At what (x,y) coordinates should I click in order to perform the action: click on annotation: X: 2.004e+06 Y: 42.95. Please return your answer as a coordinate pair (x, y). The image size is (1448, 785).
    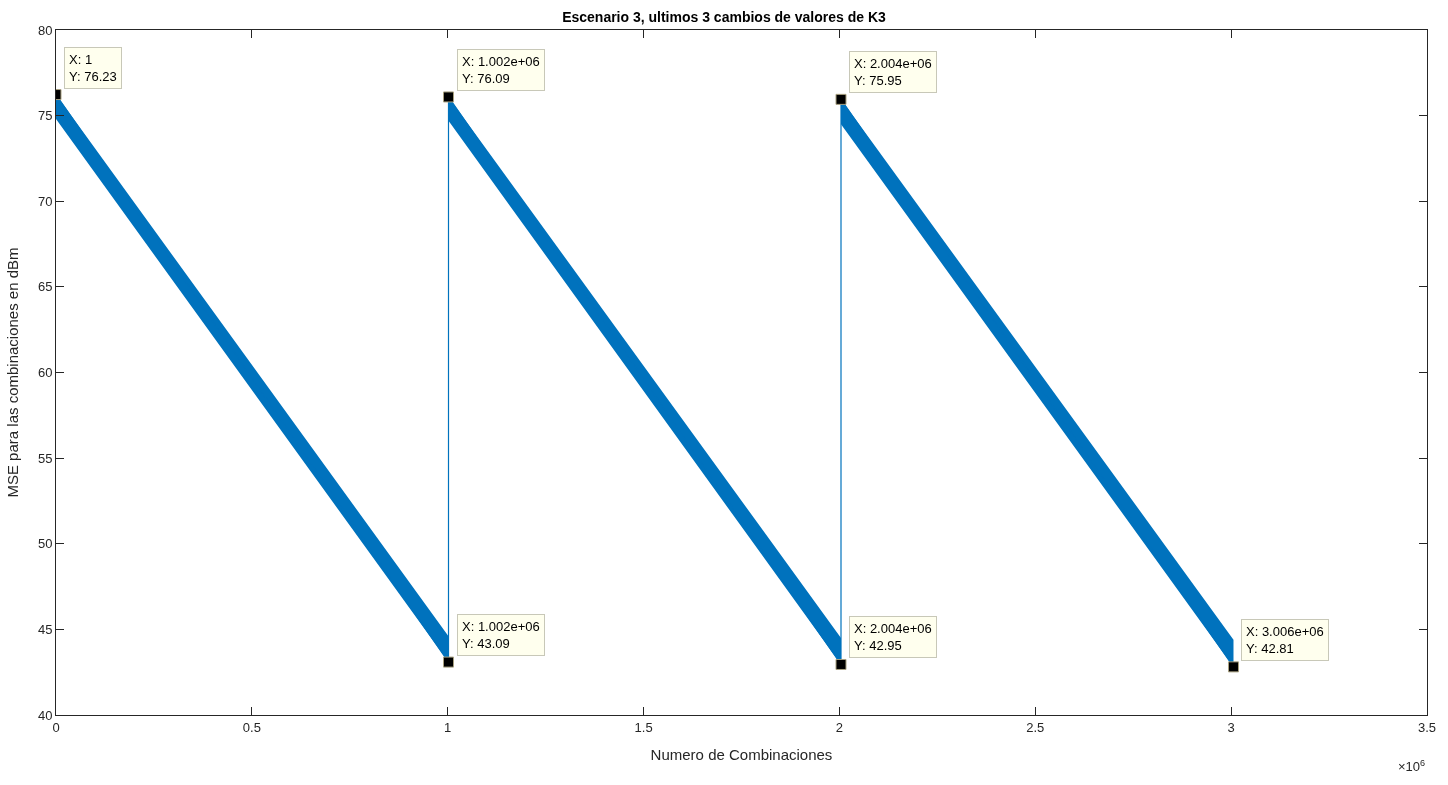
    Looking at the image, I should click on (893, 637).